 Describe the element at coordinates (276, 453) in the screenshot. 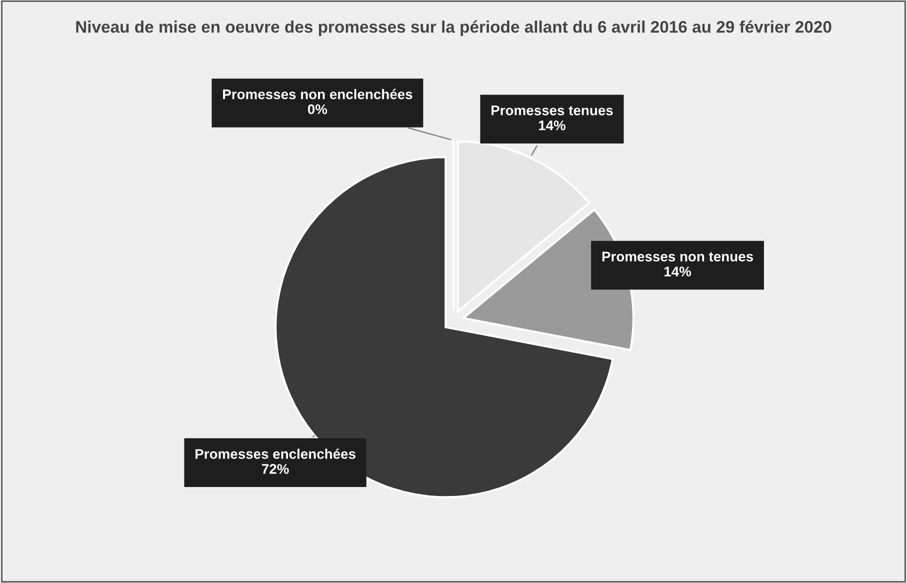

I see `slice-label: Promesses enclenchées` at that location.